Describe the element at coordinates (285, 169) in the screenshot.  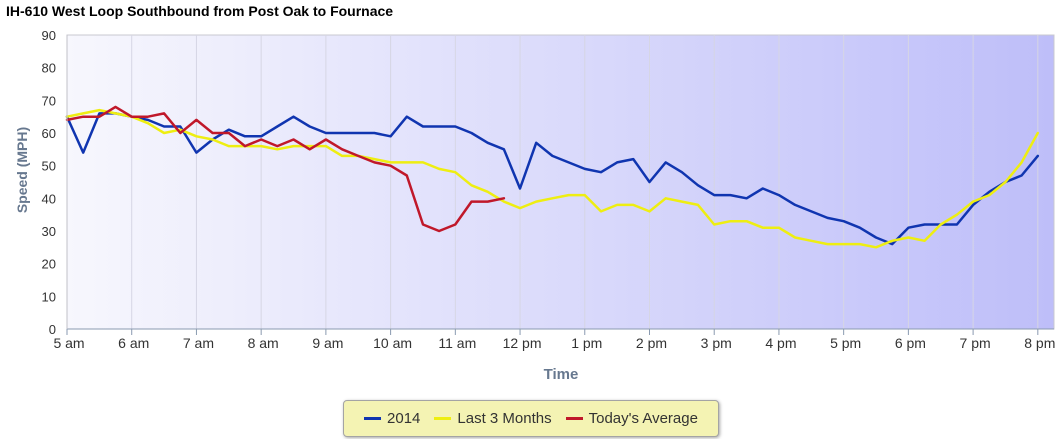
I see `series-line-today-s-average` at that location.